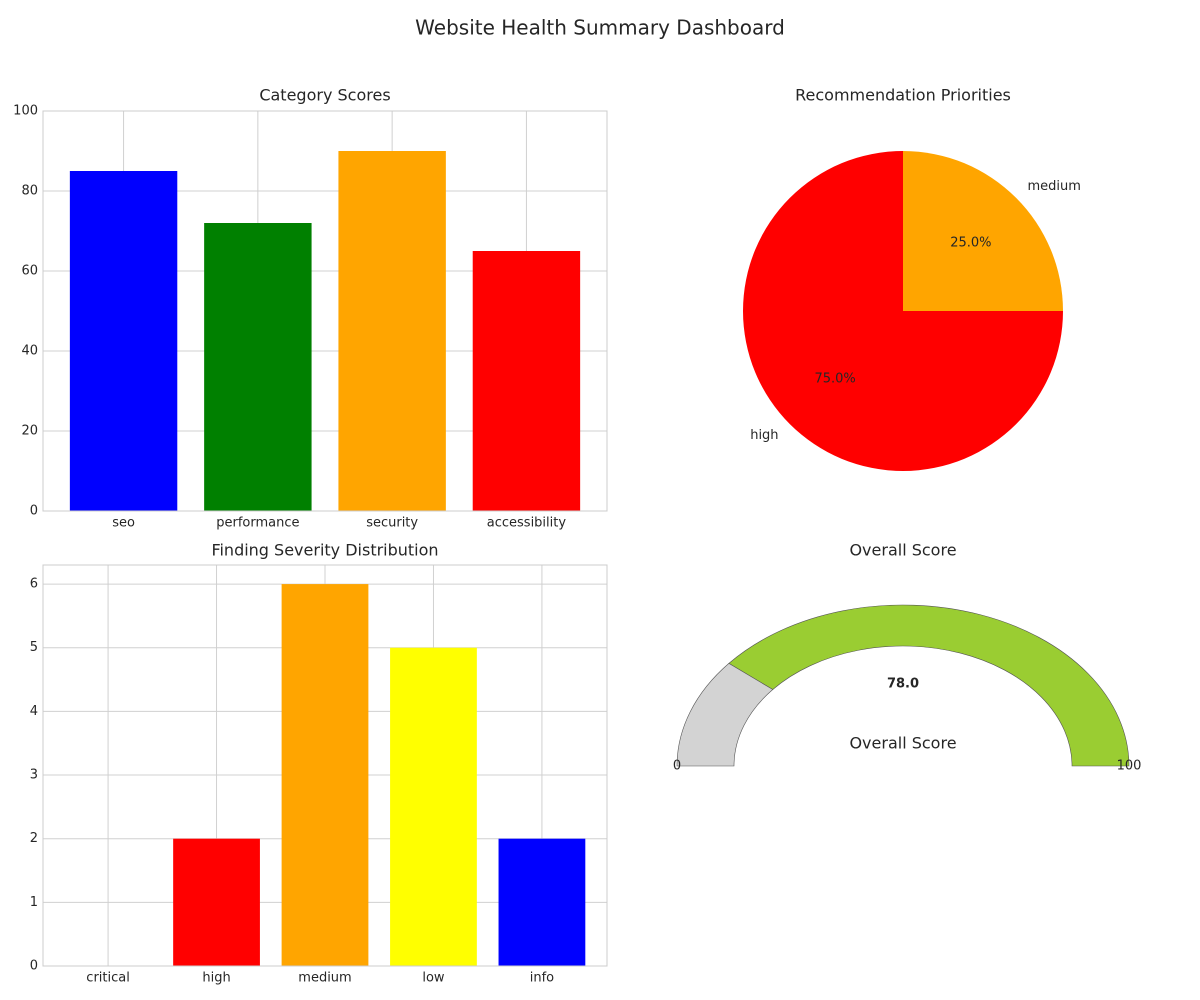 This screenshot has width=1200, height=1000. Describe the element at coordinates (25, 111) in the screenshot. I see `y-tick-label: 100` at that location.